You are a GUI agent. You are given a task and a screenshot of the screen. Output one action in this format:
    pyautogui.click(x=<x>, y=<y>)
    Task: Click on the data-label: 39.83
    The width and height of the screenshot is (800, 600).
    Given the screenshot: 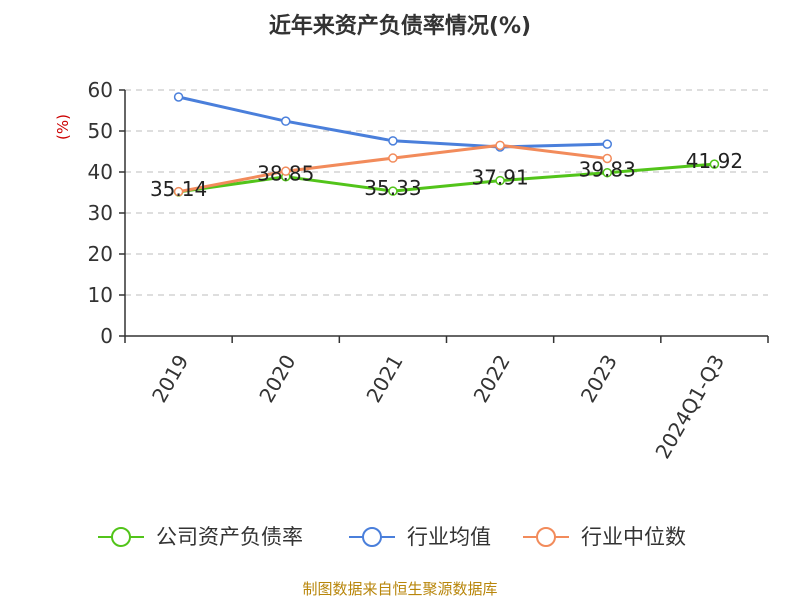 What is the action you would take?
    pyautogui.click(x=607, y=170)
    